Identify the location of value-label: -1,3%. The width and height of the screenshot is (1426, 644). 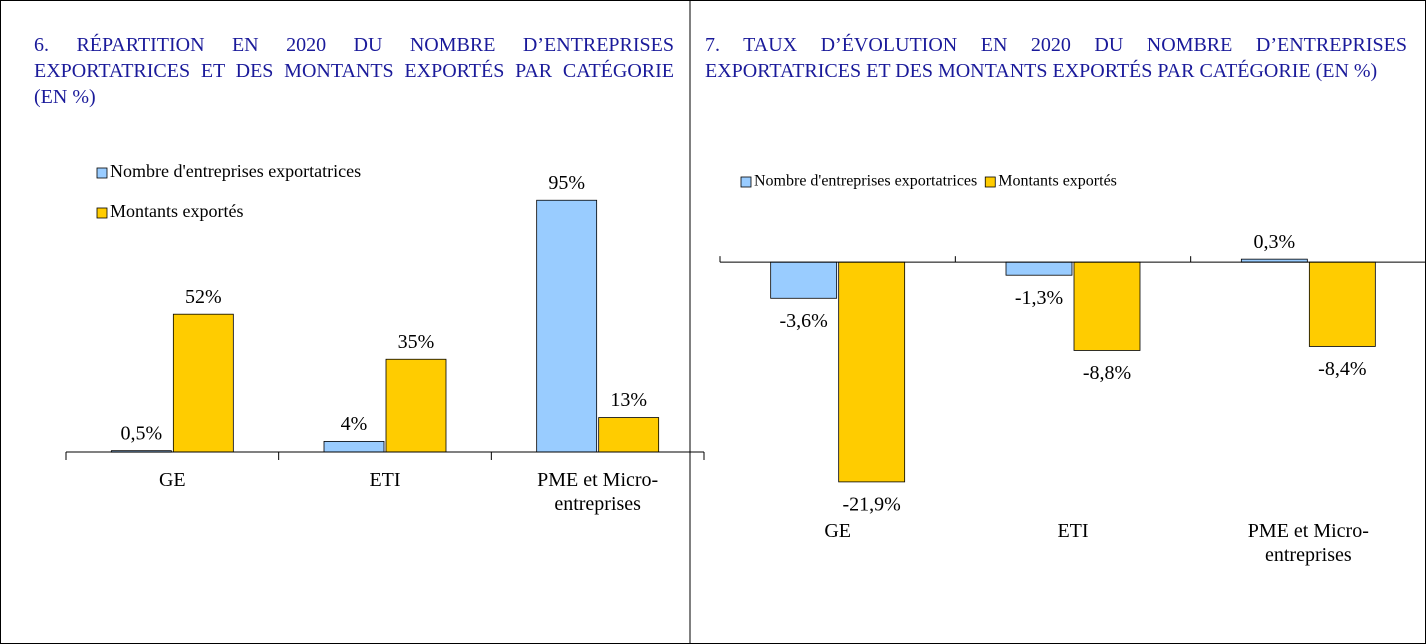
(1039, 298).